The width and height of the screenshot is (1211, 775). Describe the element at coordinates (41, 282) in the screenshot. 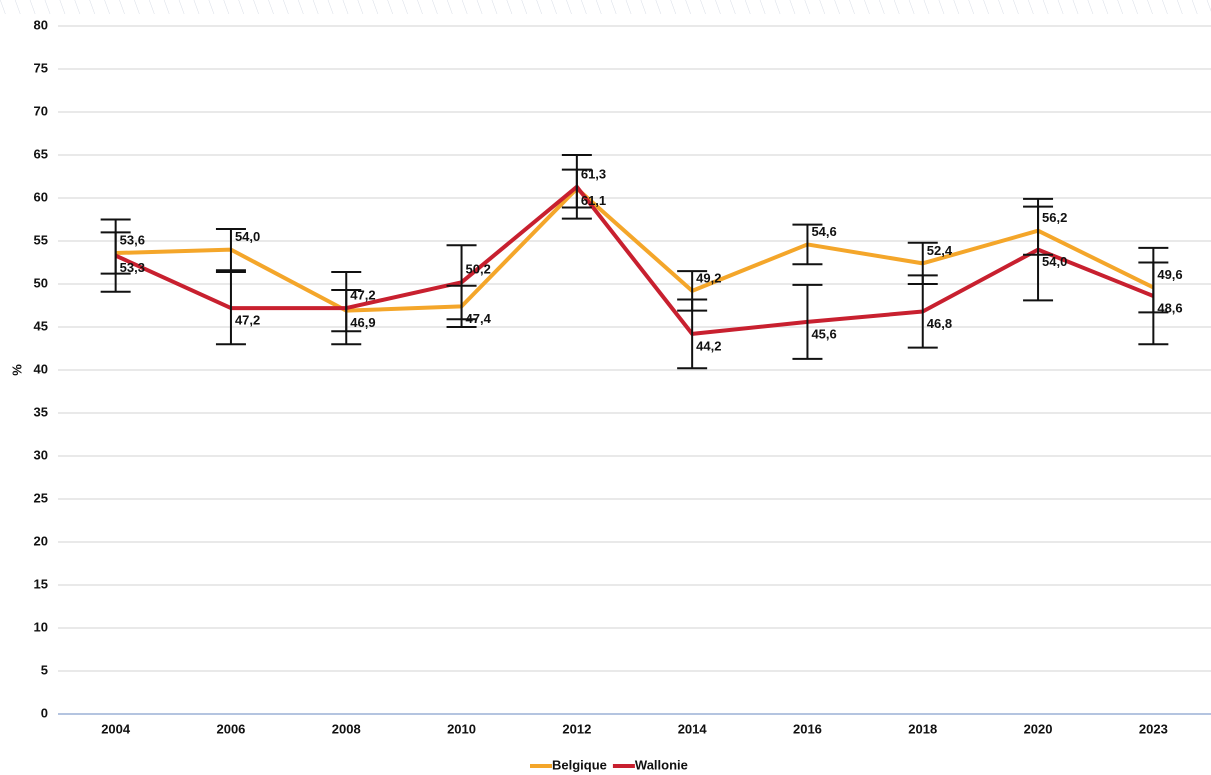

I see `y-tick-label: 50` at that location.